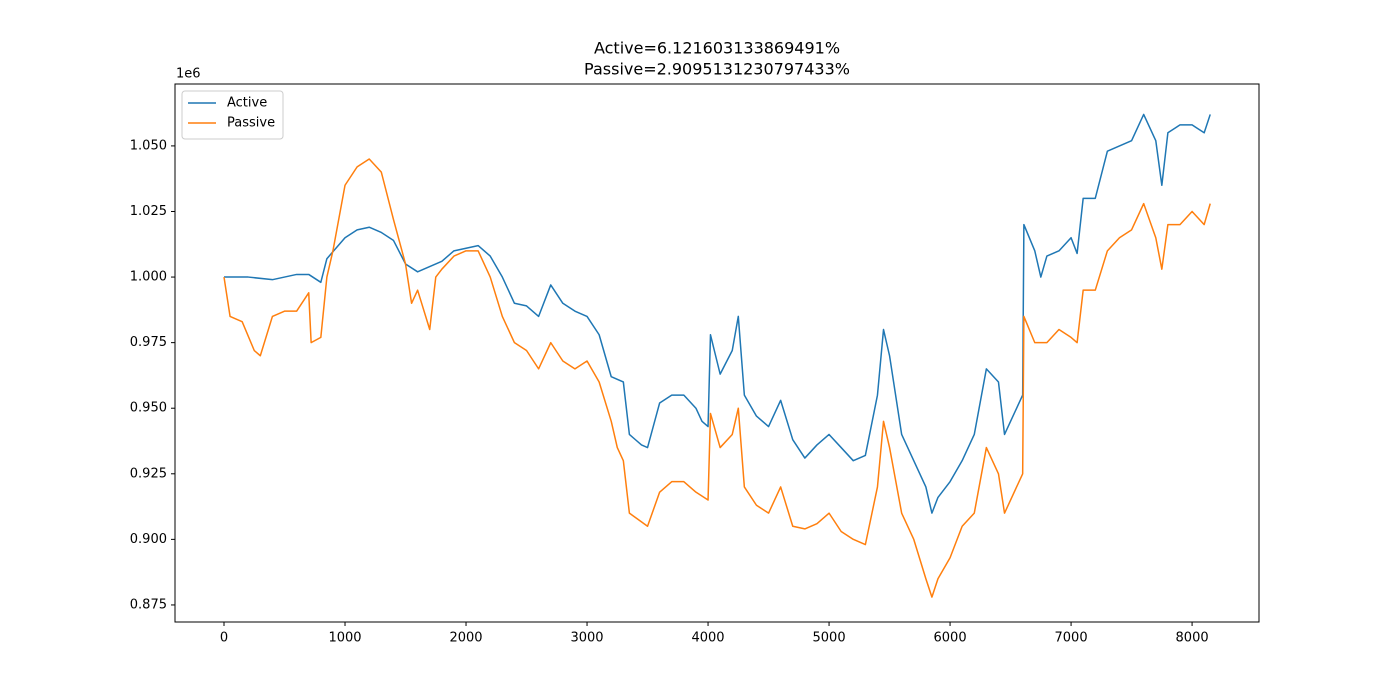 This screenshot has width=1400, height=700. Describe the element at coordinates (251, 123) in the screenshot. I see `legend-label: Passive` at that location.